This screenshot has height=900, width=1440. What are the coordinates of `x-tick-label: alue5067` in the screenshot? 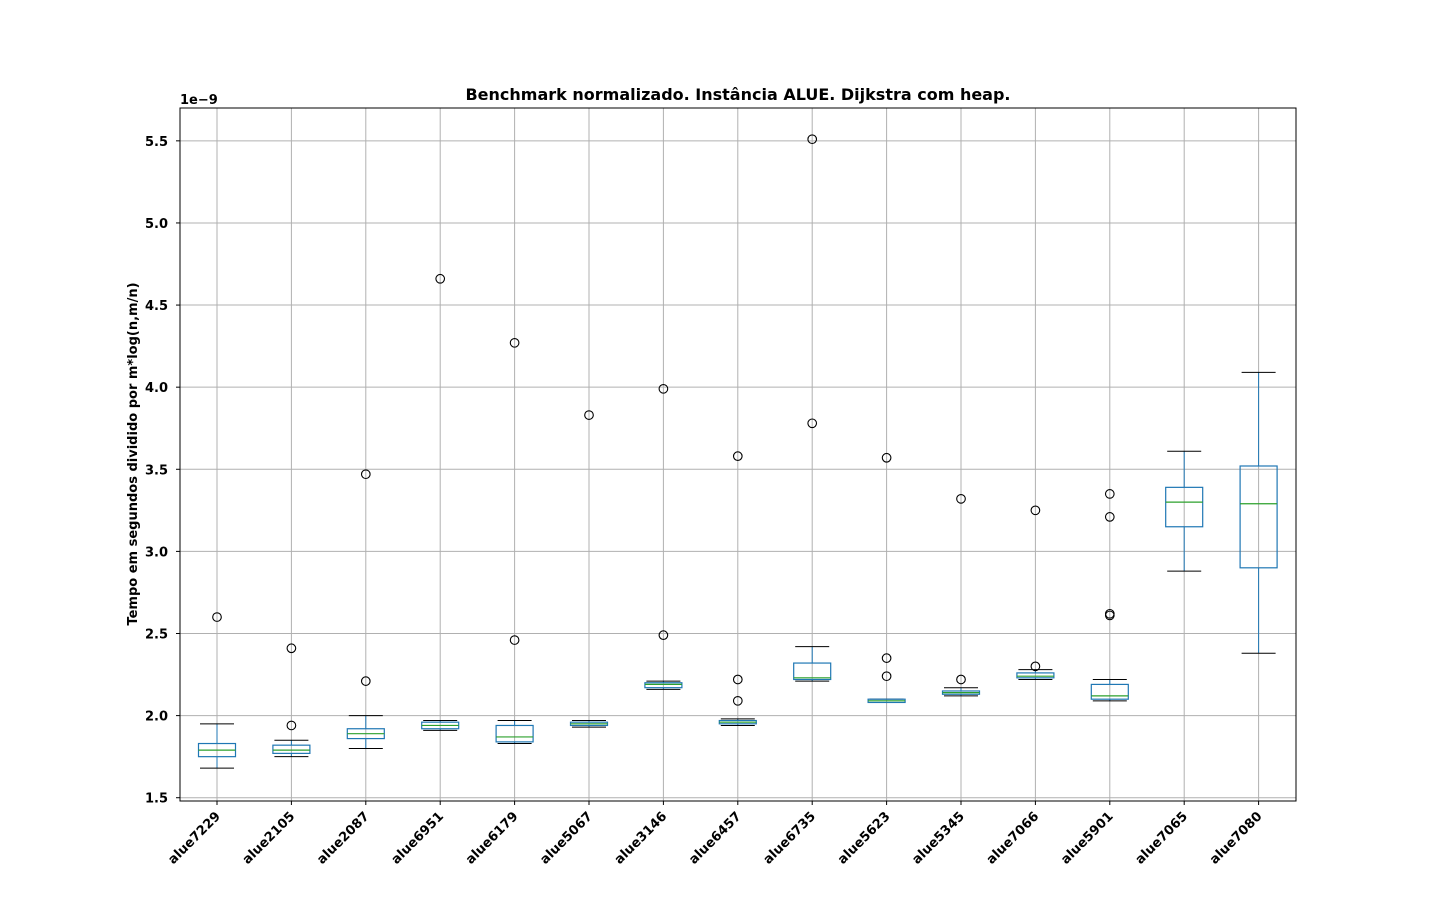 It's located at (567, 838).